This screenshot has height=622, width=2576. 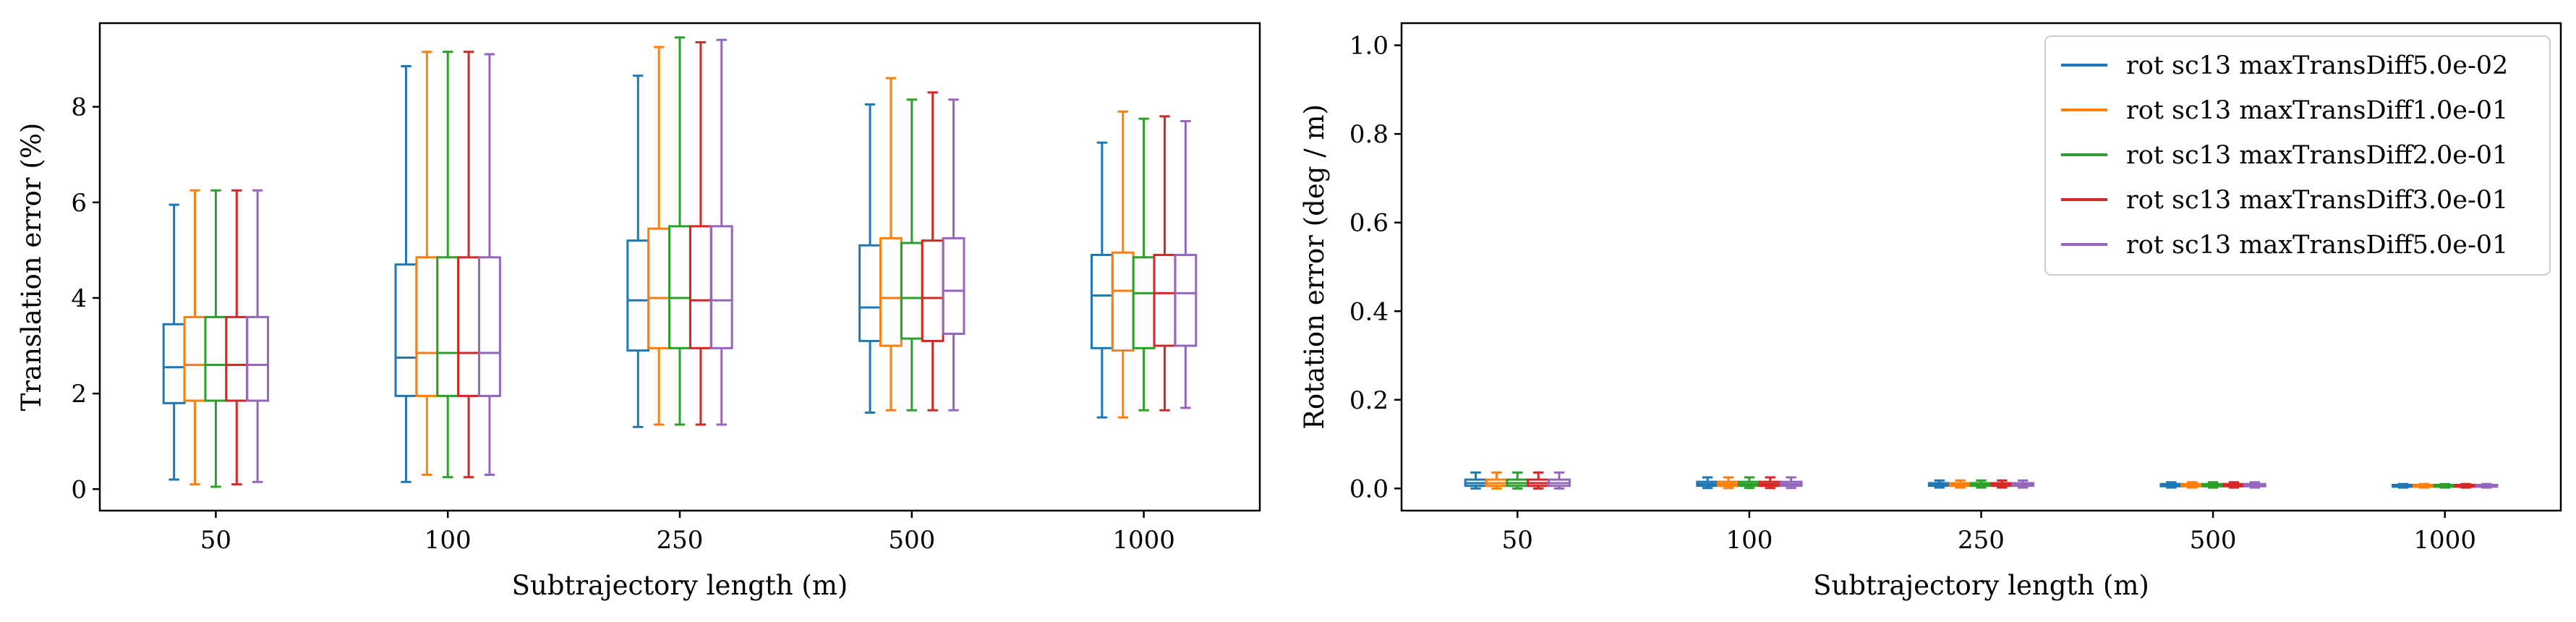 I want to click on legend-label: rot sc13 maxTransDiff5.0e-01, so click(x=2317, y=245).